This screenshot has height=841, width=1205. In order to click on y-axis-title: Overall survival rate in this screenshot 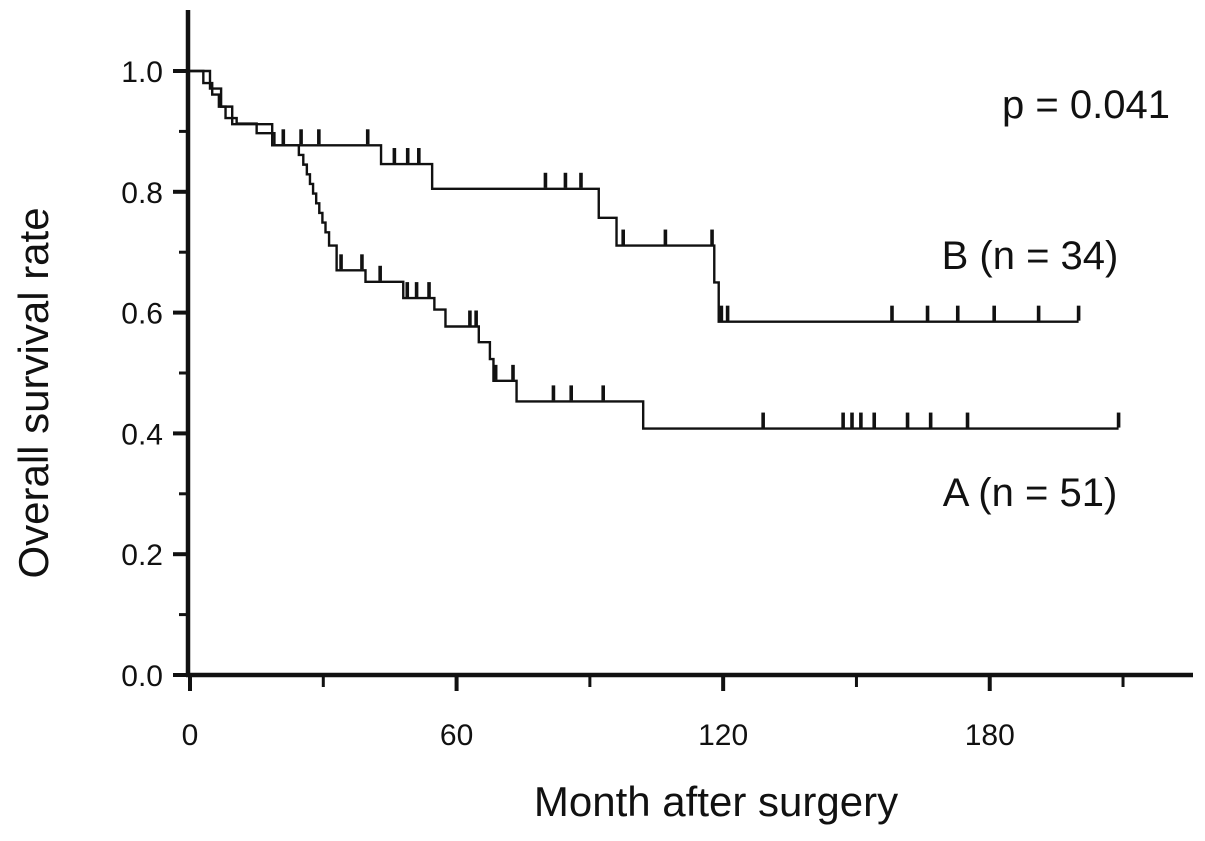, I will do `click(33, 392)`.